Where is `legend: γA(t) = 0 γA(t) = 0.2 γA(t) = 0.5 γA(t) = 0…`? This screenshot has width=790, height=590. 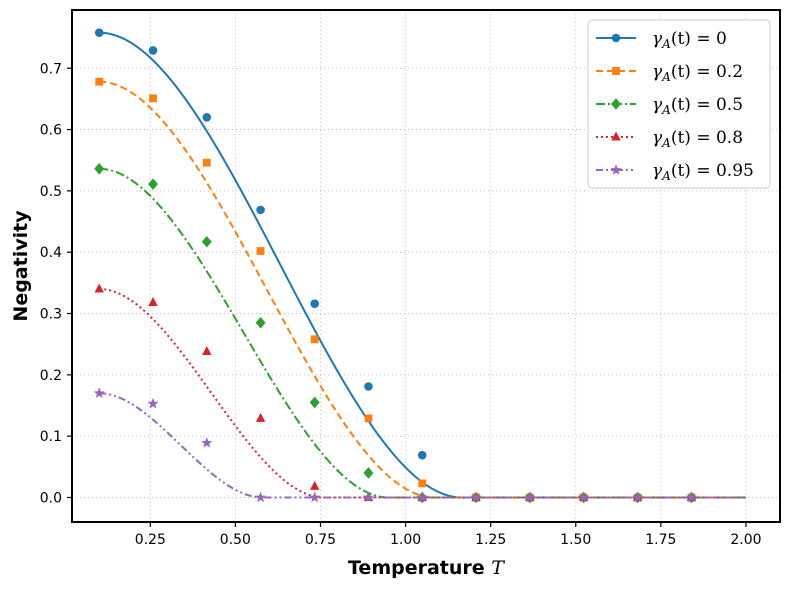
legend: γA(t) = 0 γA(t) = 0.2 γA(t) = 0.5 γA(t) = 0… is located at coordinates (679, 104).